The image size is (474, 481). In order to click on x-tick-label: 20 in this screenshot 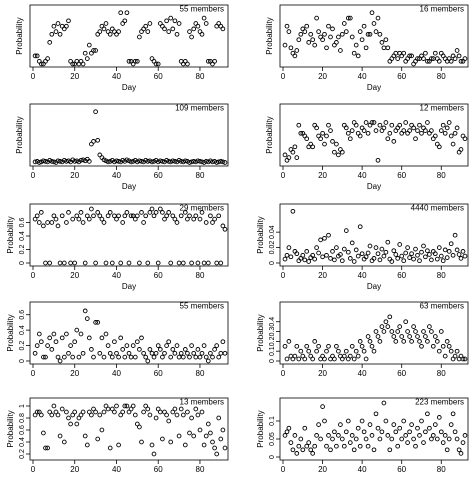, I will do `click(74, 469)`.